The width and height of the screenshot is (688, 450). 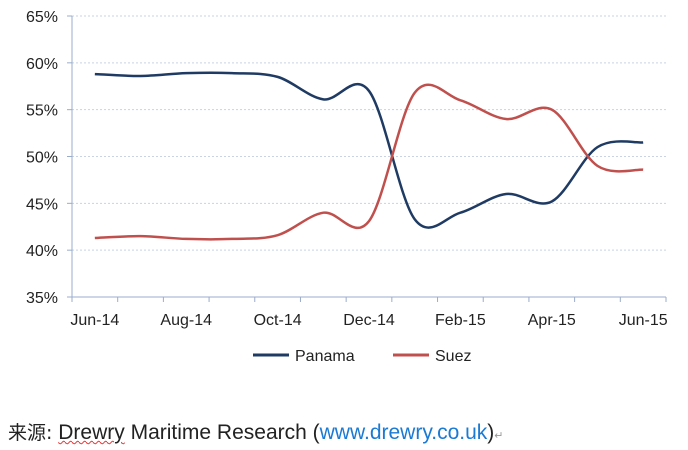 I want to click on source-org: Drewry, so click(x=91, y=432).